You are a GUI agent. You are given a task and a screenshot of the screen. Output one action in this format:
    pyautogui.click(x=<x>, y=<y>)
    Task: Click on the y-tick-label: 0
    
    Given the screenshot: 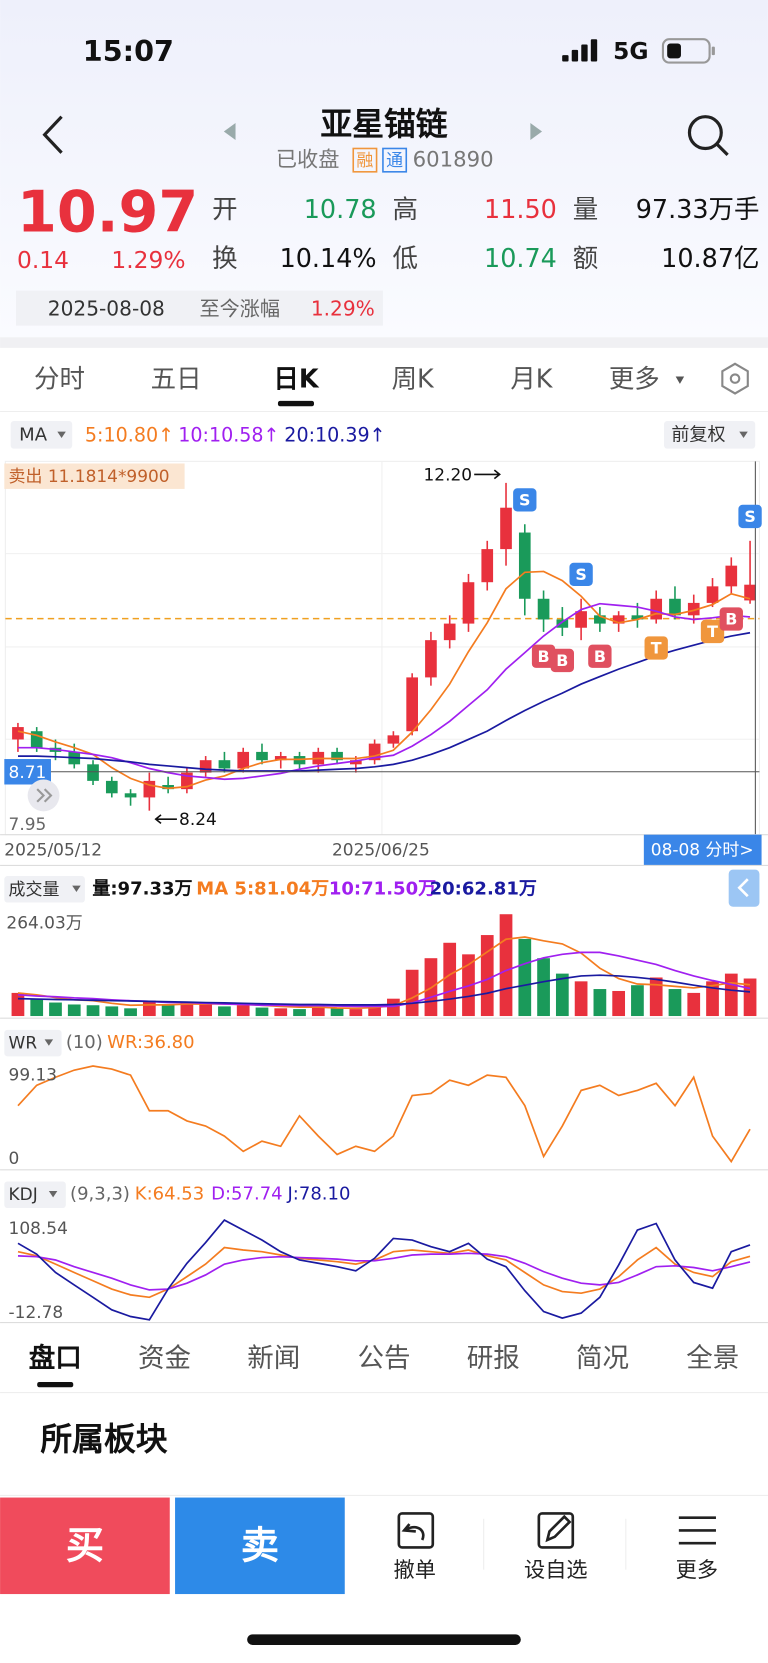 What is the action you would take?
    pyautogui.click(x=14, y=1158)
    